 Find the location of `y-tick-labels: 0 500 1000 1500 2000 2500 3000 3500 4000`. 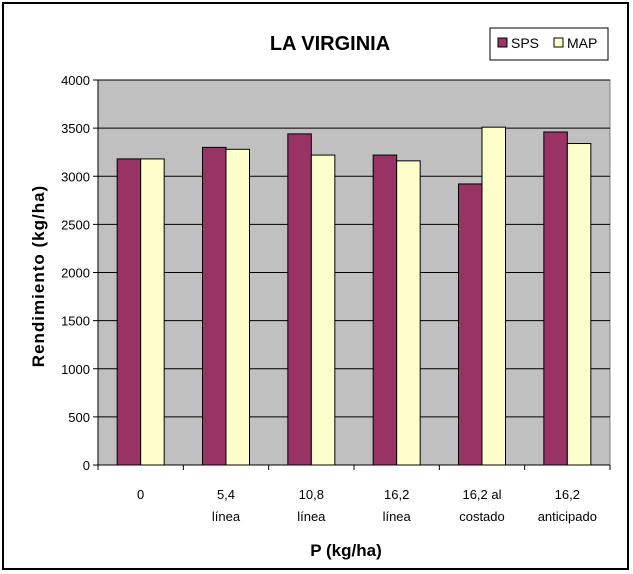

y-tick-labels: 0 500 1000 1500 2000 2500 3000 3500 4000 is located at coordinates (75, 273).